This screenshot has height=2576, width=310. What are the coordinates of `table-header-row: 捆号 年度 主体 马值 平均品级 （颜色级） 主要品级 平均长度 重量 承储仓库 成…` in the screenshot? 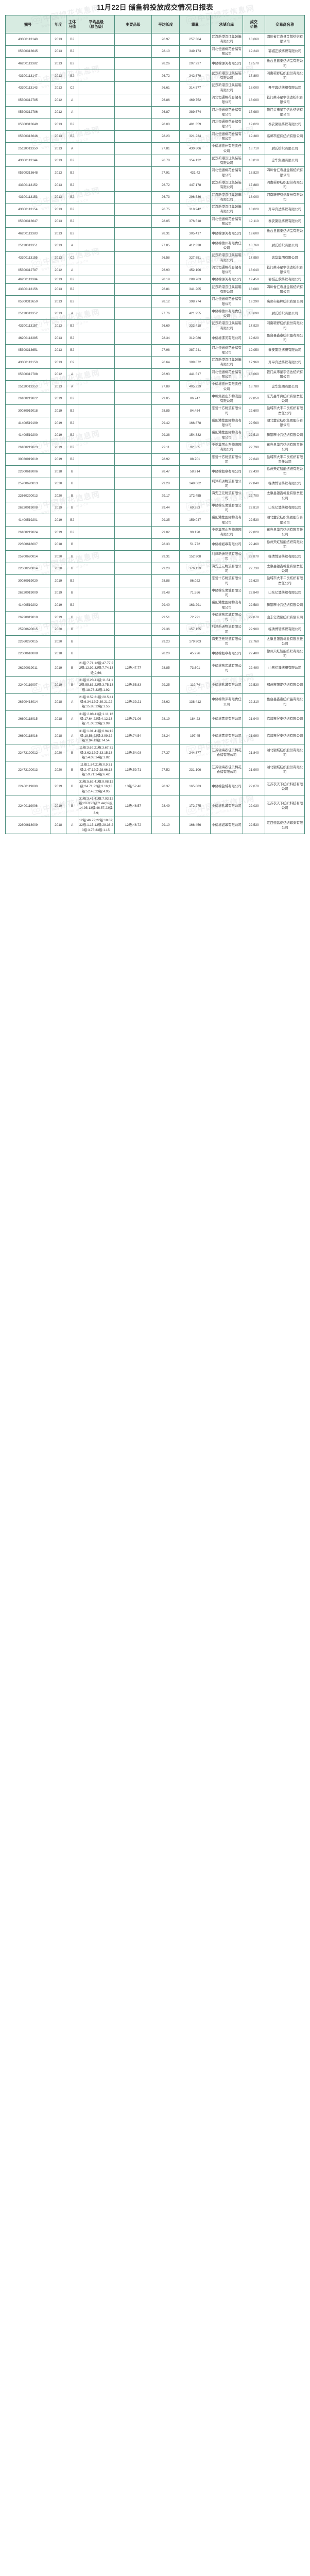 It's located at (155, 24).